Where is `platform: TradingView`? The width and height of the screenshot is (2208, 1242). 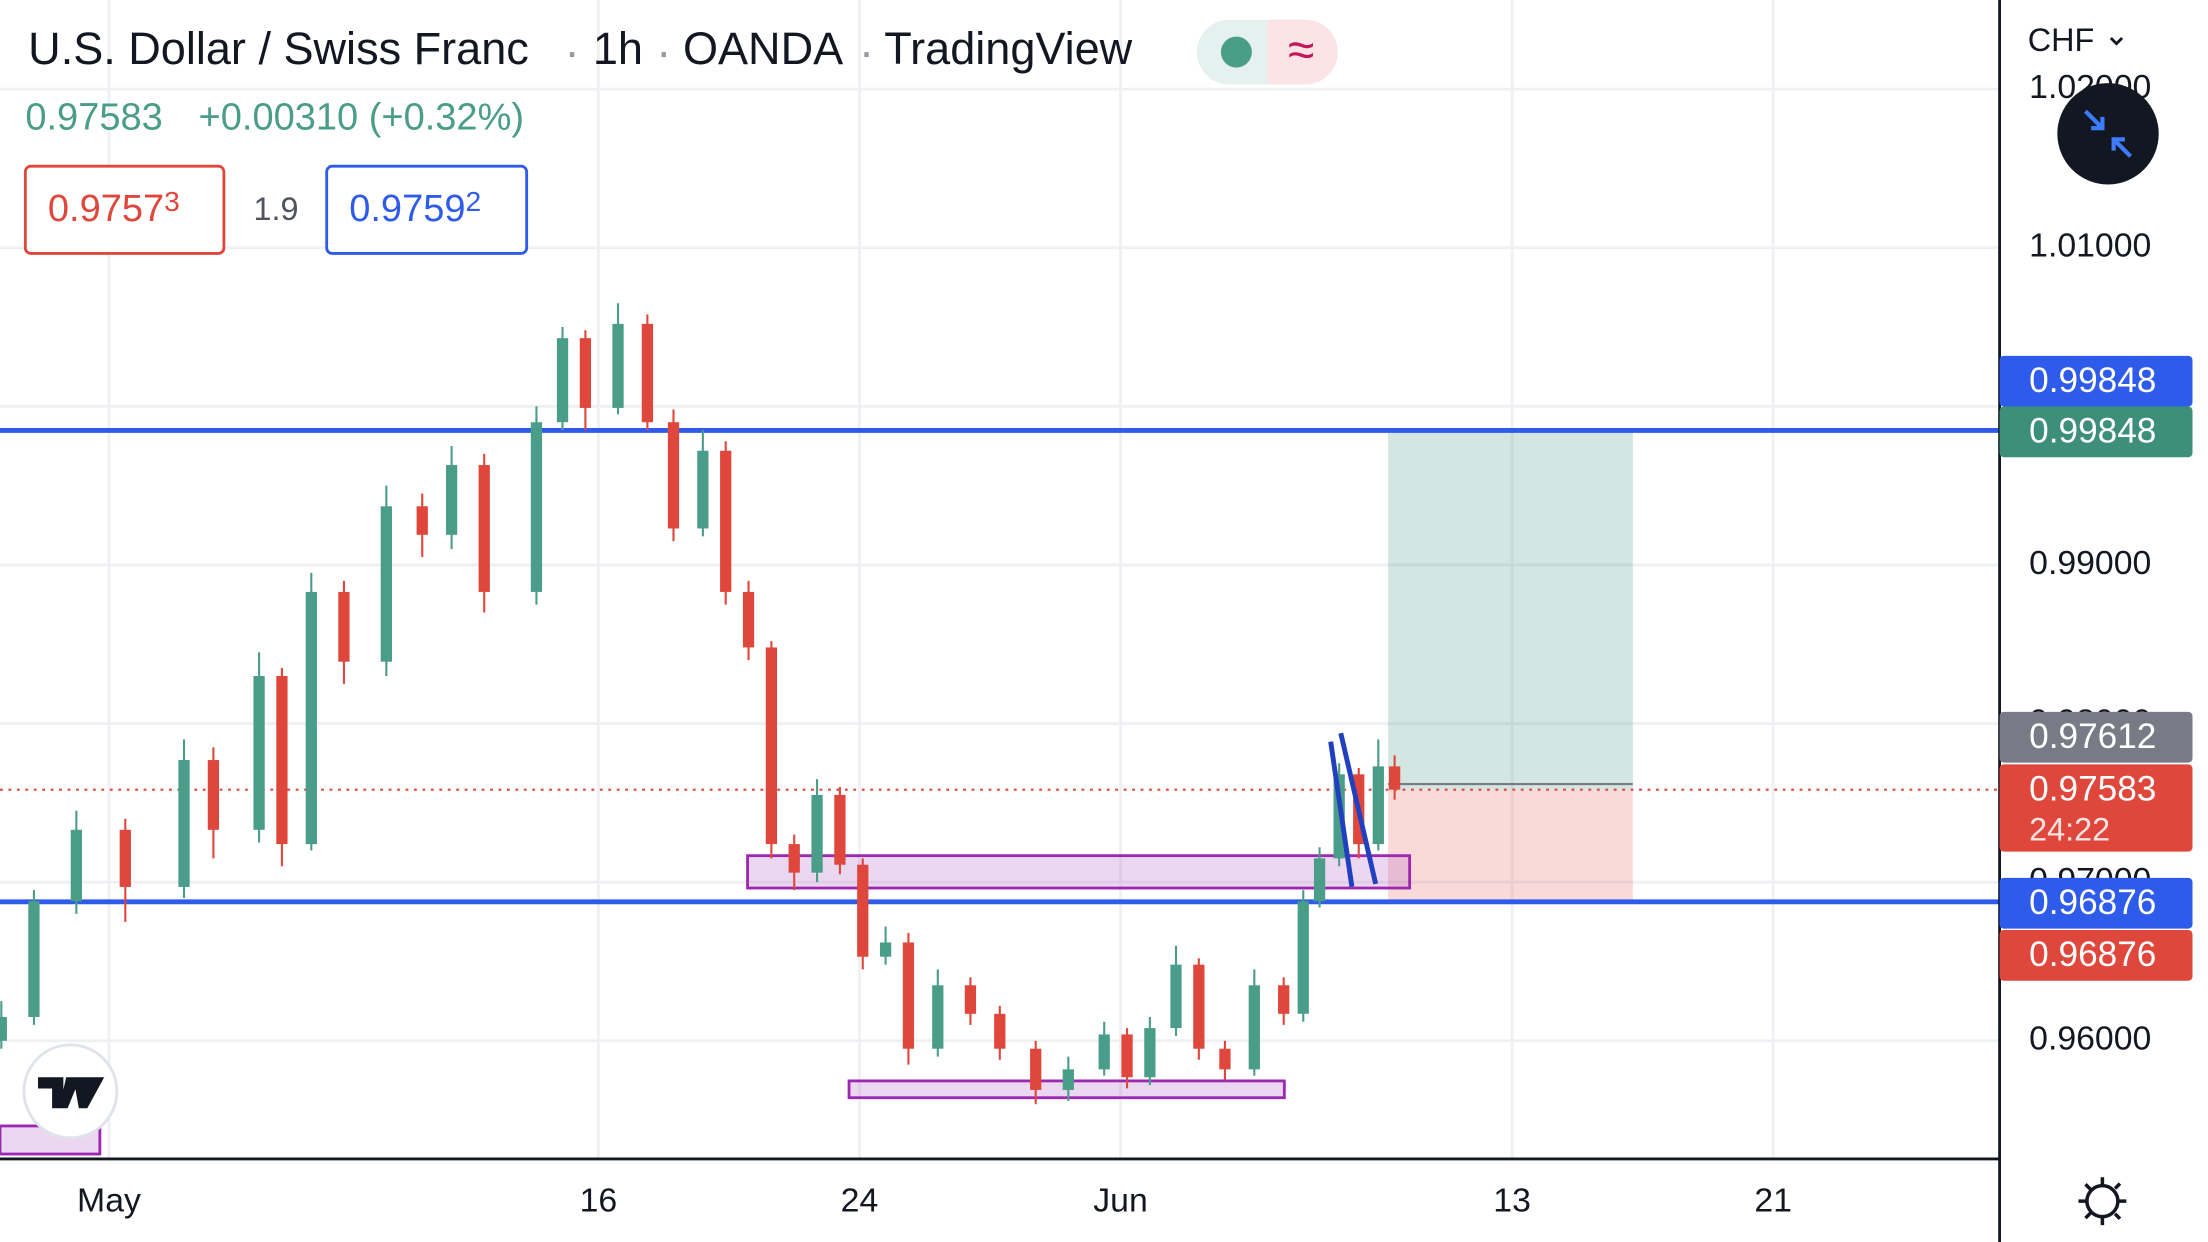
platform: TradingView is located at coordinates (1008, 48).